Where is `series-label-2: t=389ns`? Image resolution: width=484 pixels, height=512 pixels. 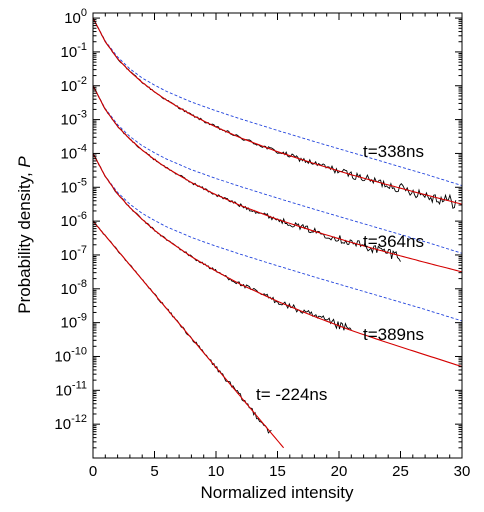 series-label-2: t=389ns is located at coordinates (393, 334).